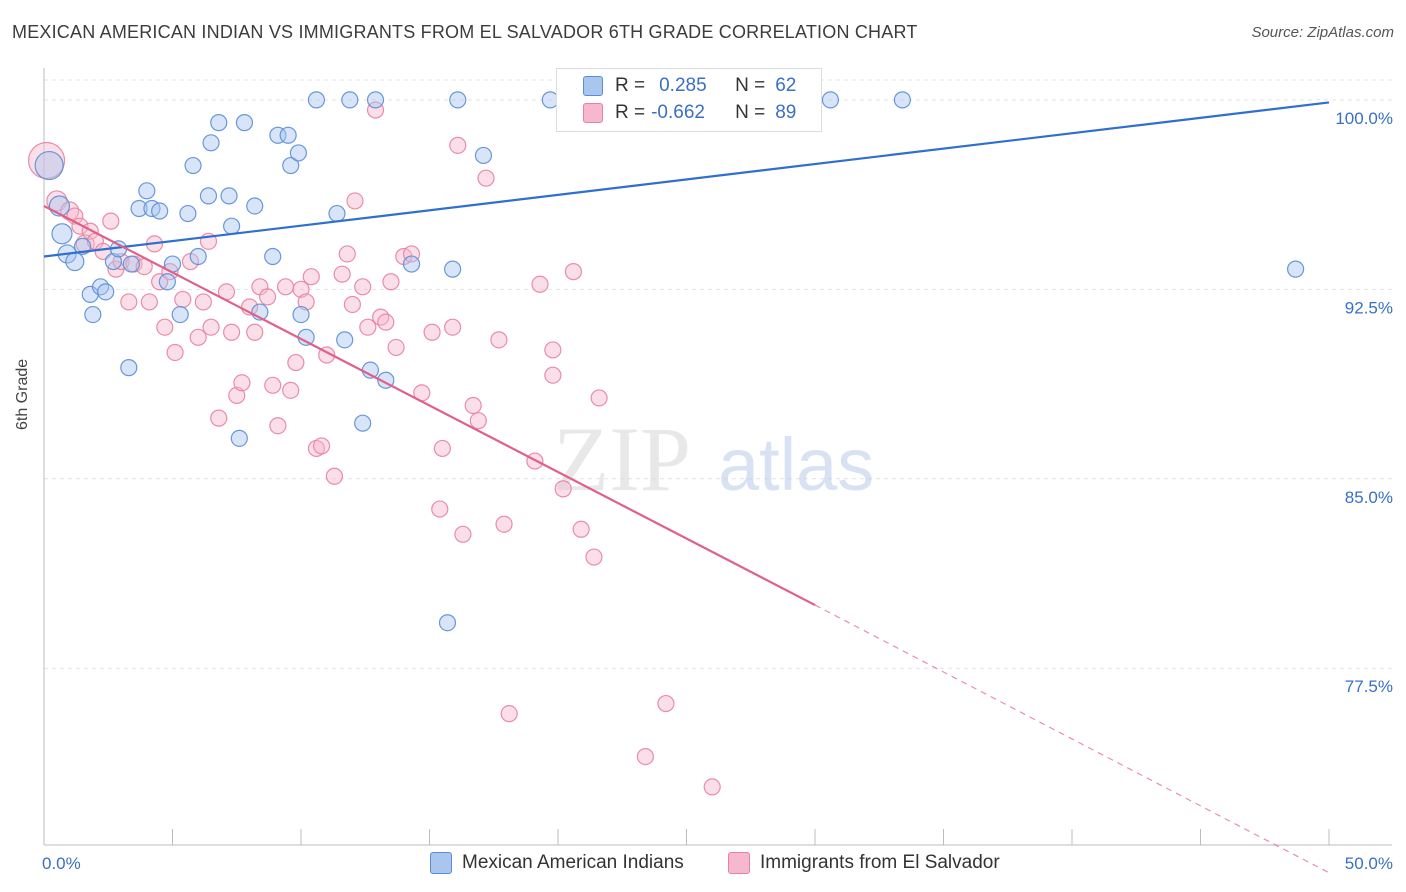  Describe the element at coordinates (1072, 739) in the screenshot. I see `trend-line-pink-extension` at that location.